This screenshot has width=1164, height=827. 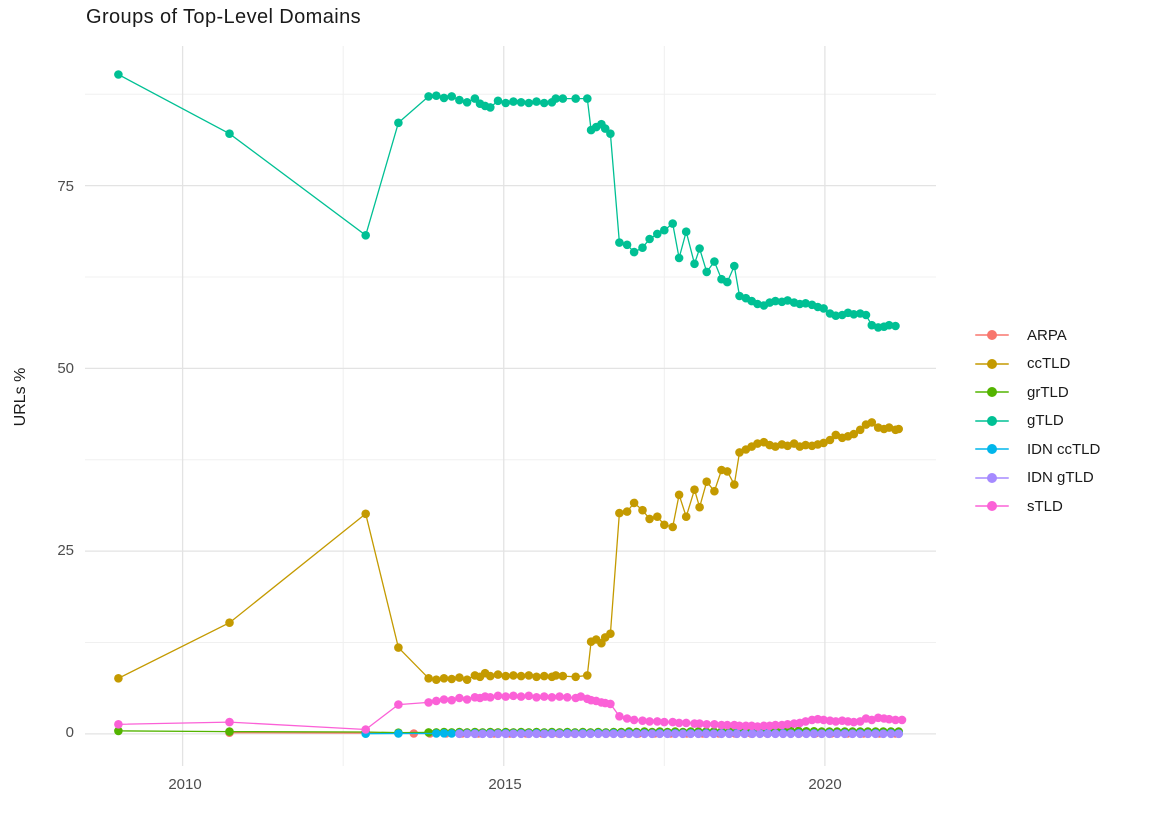 I want to click on y-tick-label-0: 0, so click(x=69, y=732).